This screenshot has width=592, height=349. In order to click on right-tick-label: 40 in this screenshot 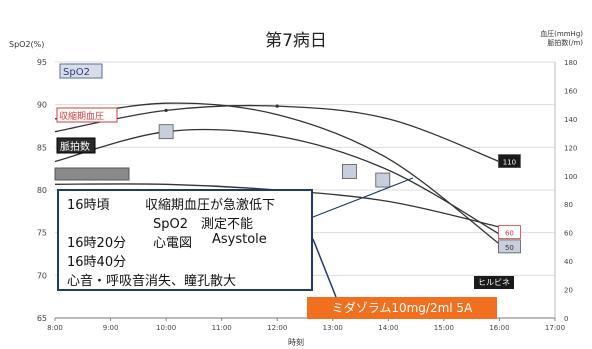, I will do `click(568, 262)`.